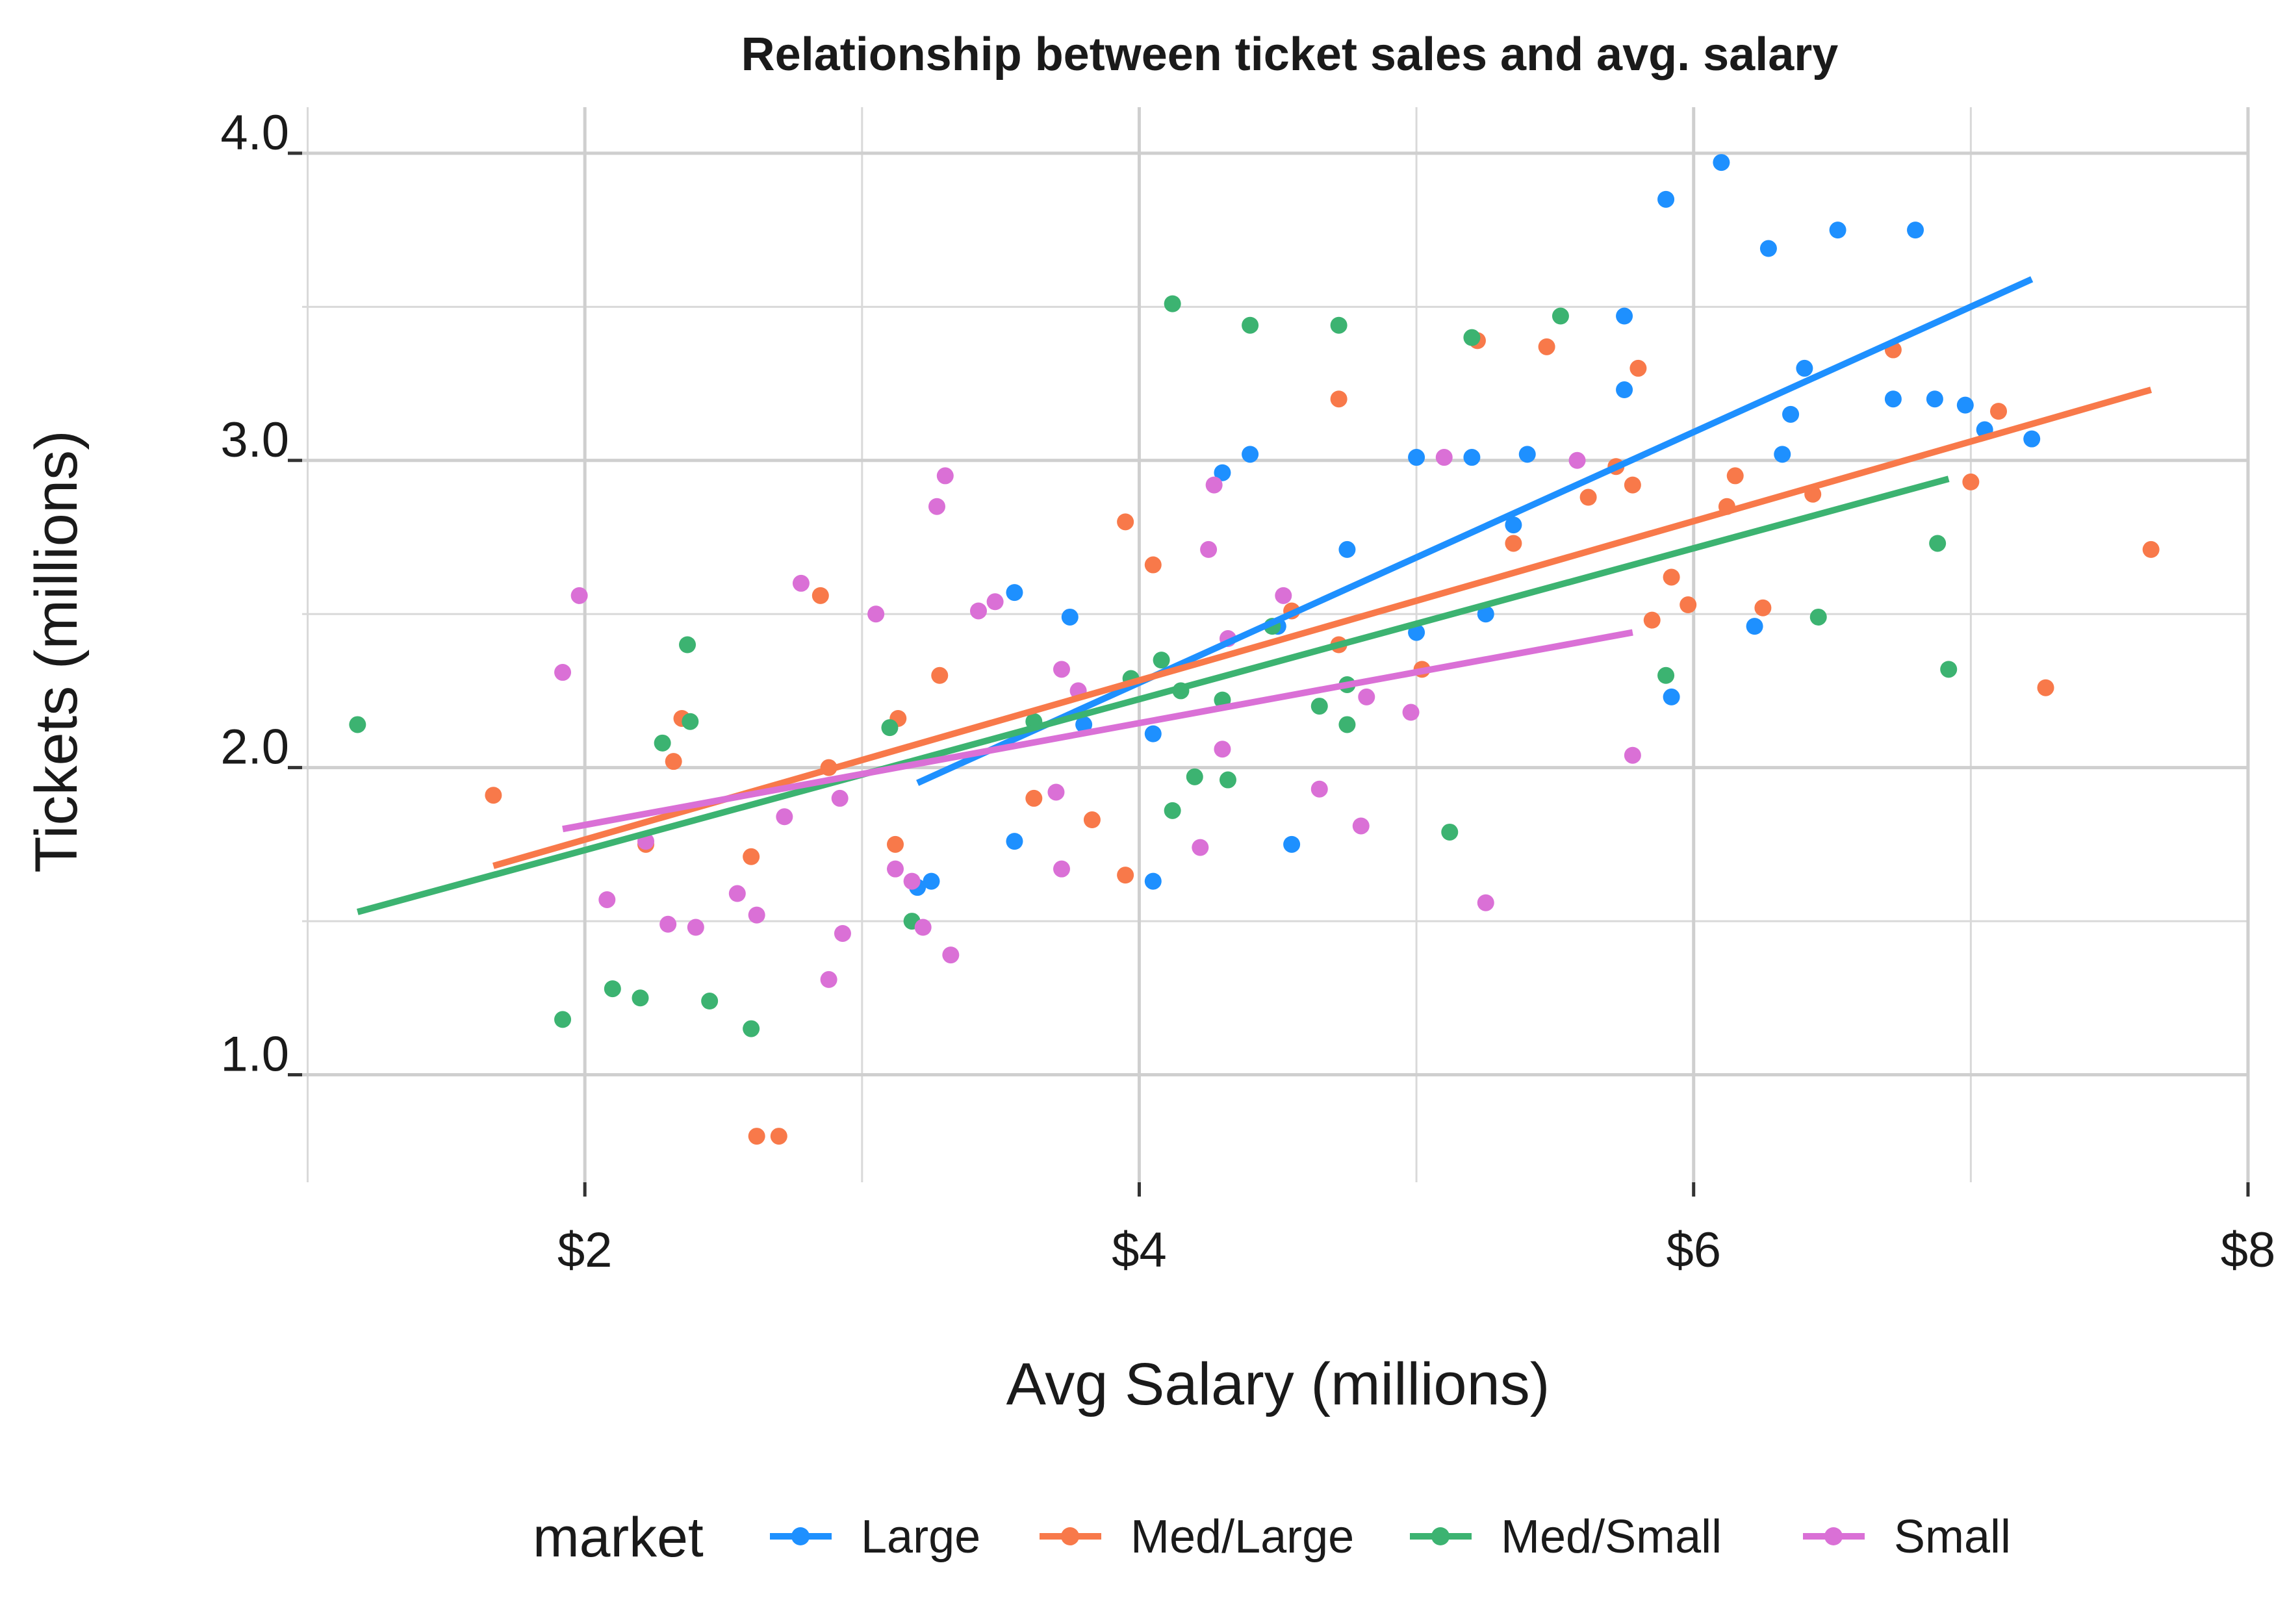  Describe the element at coordinates (1440, 1536) in the screenshot. I see `legend-key-point-med-small` at that location.